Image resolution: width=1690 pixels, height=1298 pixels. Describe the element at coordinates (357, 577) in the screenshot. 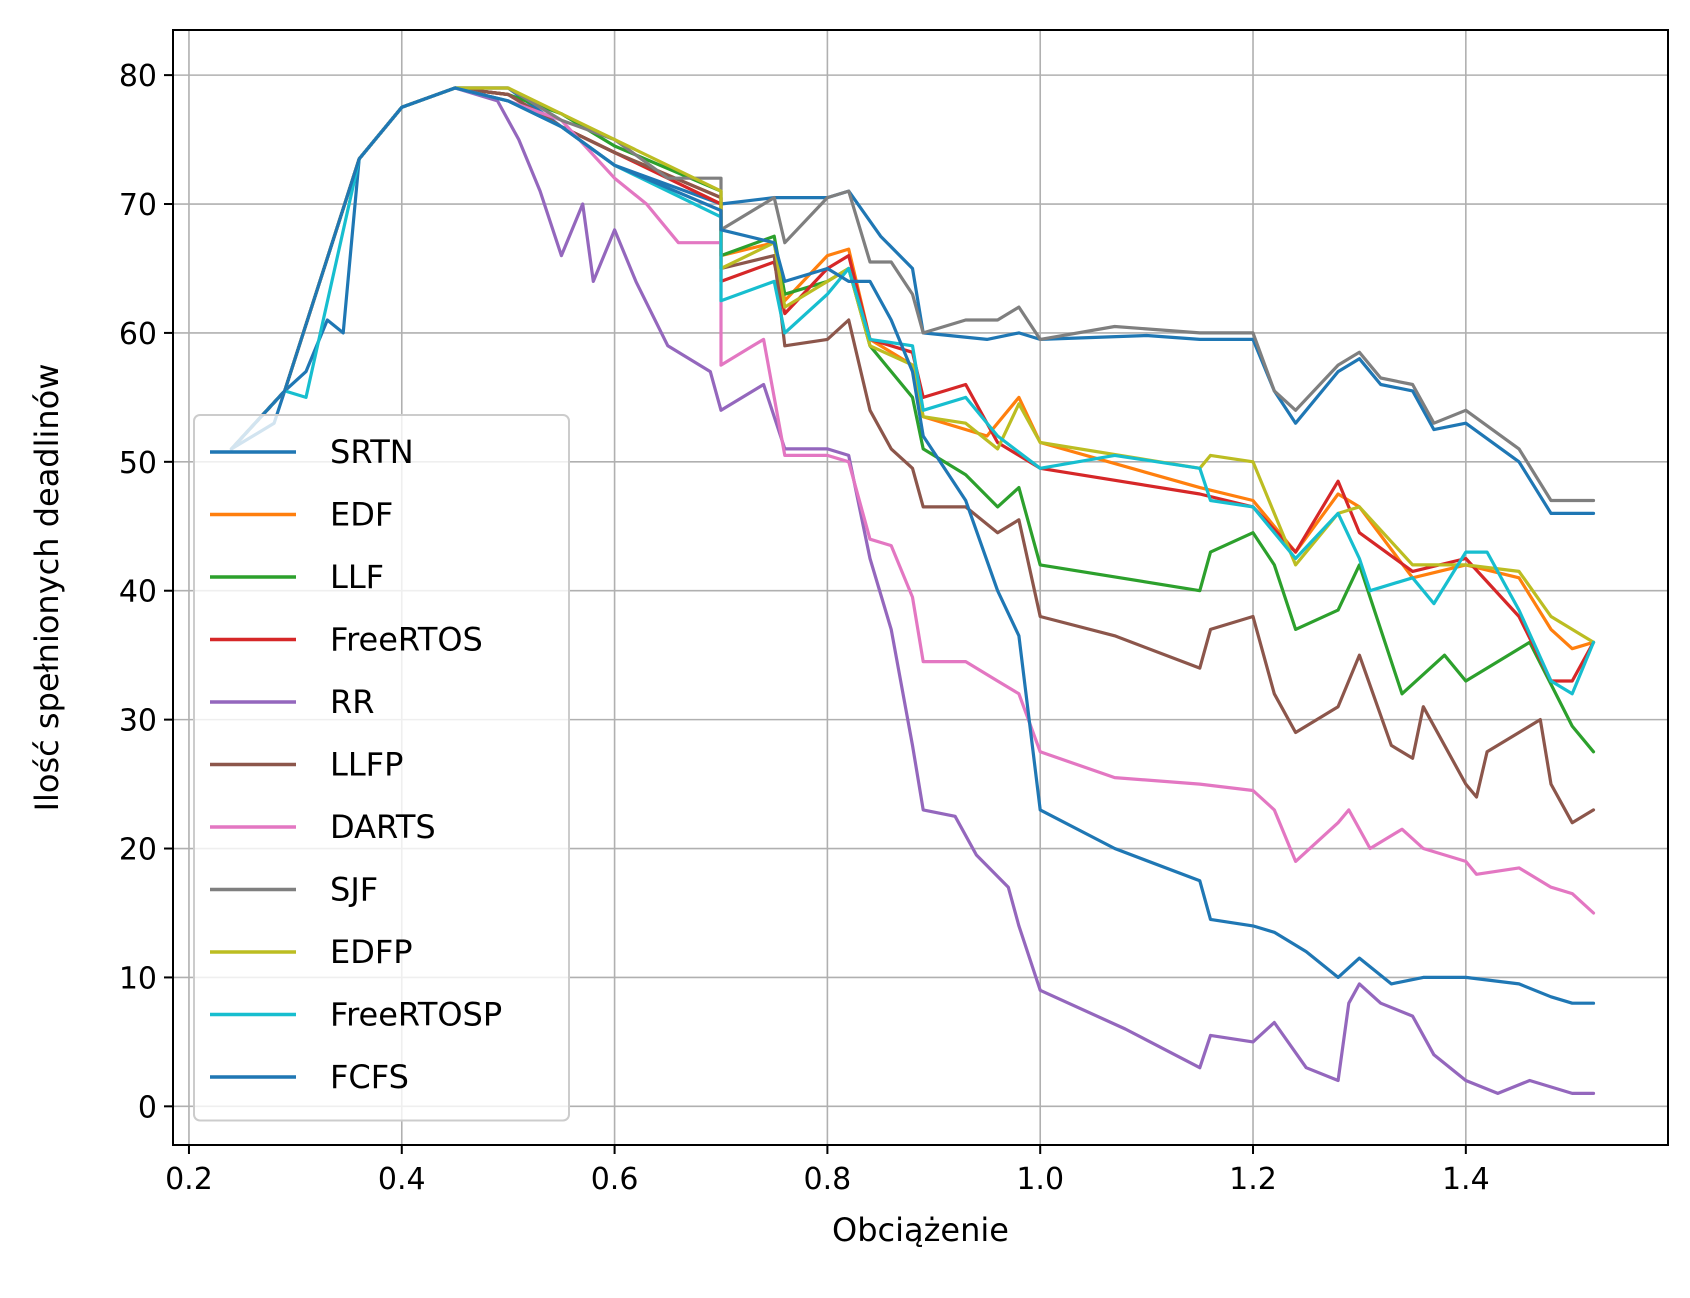

I see `legend-label-llf: LLF` at that location.